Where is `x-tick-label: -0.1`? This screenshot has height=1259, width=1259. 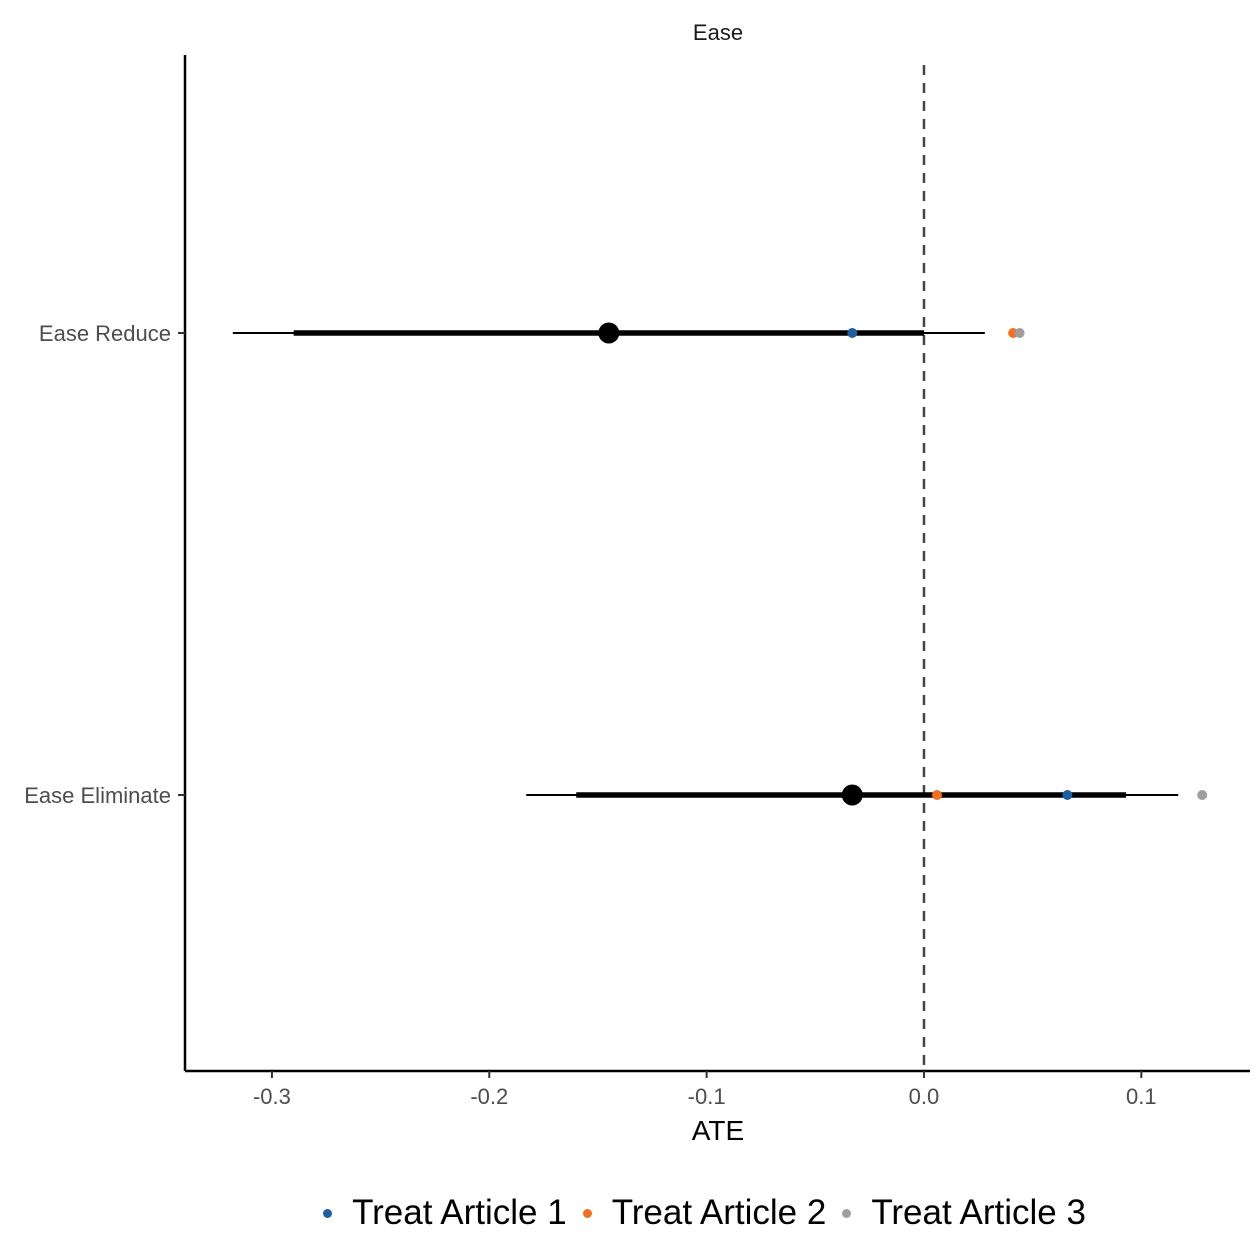
x-tick-label: -0.1 is located at coordinates (707, 1096).